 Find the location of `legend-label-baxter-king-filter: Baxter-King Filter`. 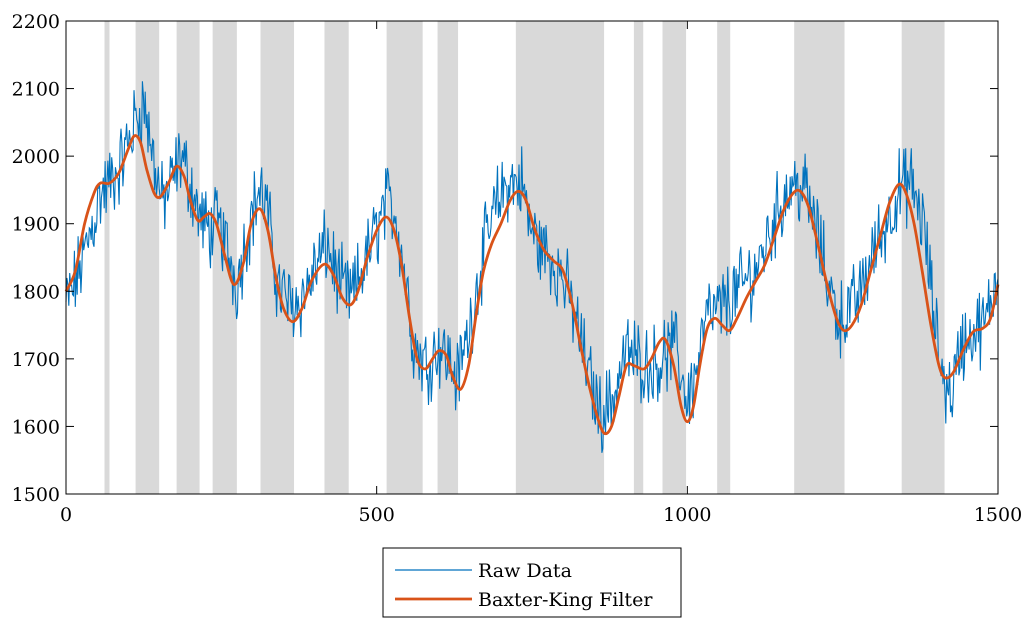

legend-label-baxter-king-filter: Baxter-King Filter is located at coordinates (565, 600).